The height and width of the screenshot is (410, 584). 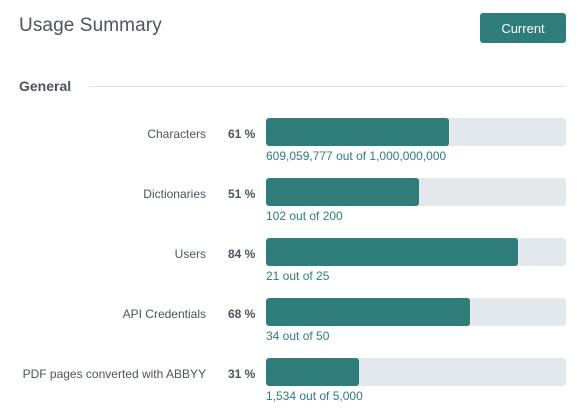 I want to click on usage-label: Dictionaries, so click(x=174, y=194).